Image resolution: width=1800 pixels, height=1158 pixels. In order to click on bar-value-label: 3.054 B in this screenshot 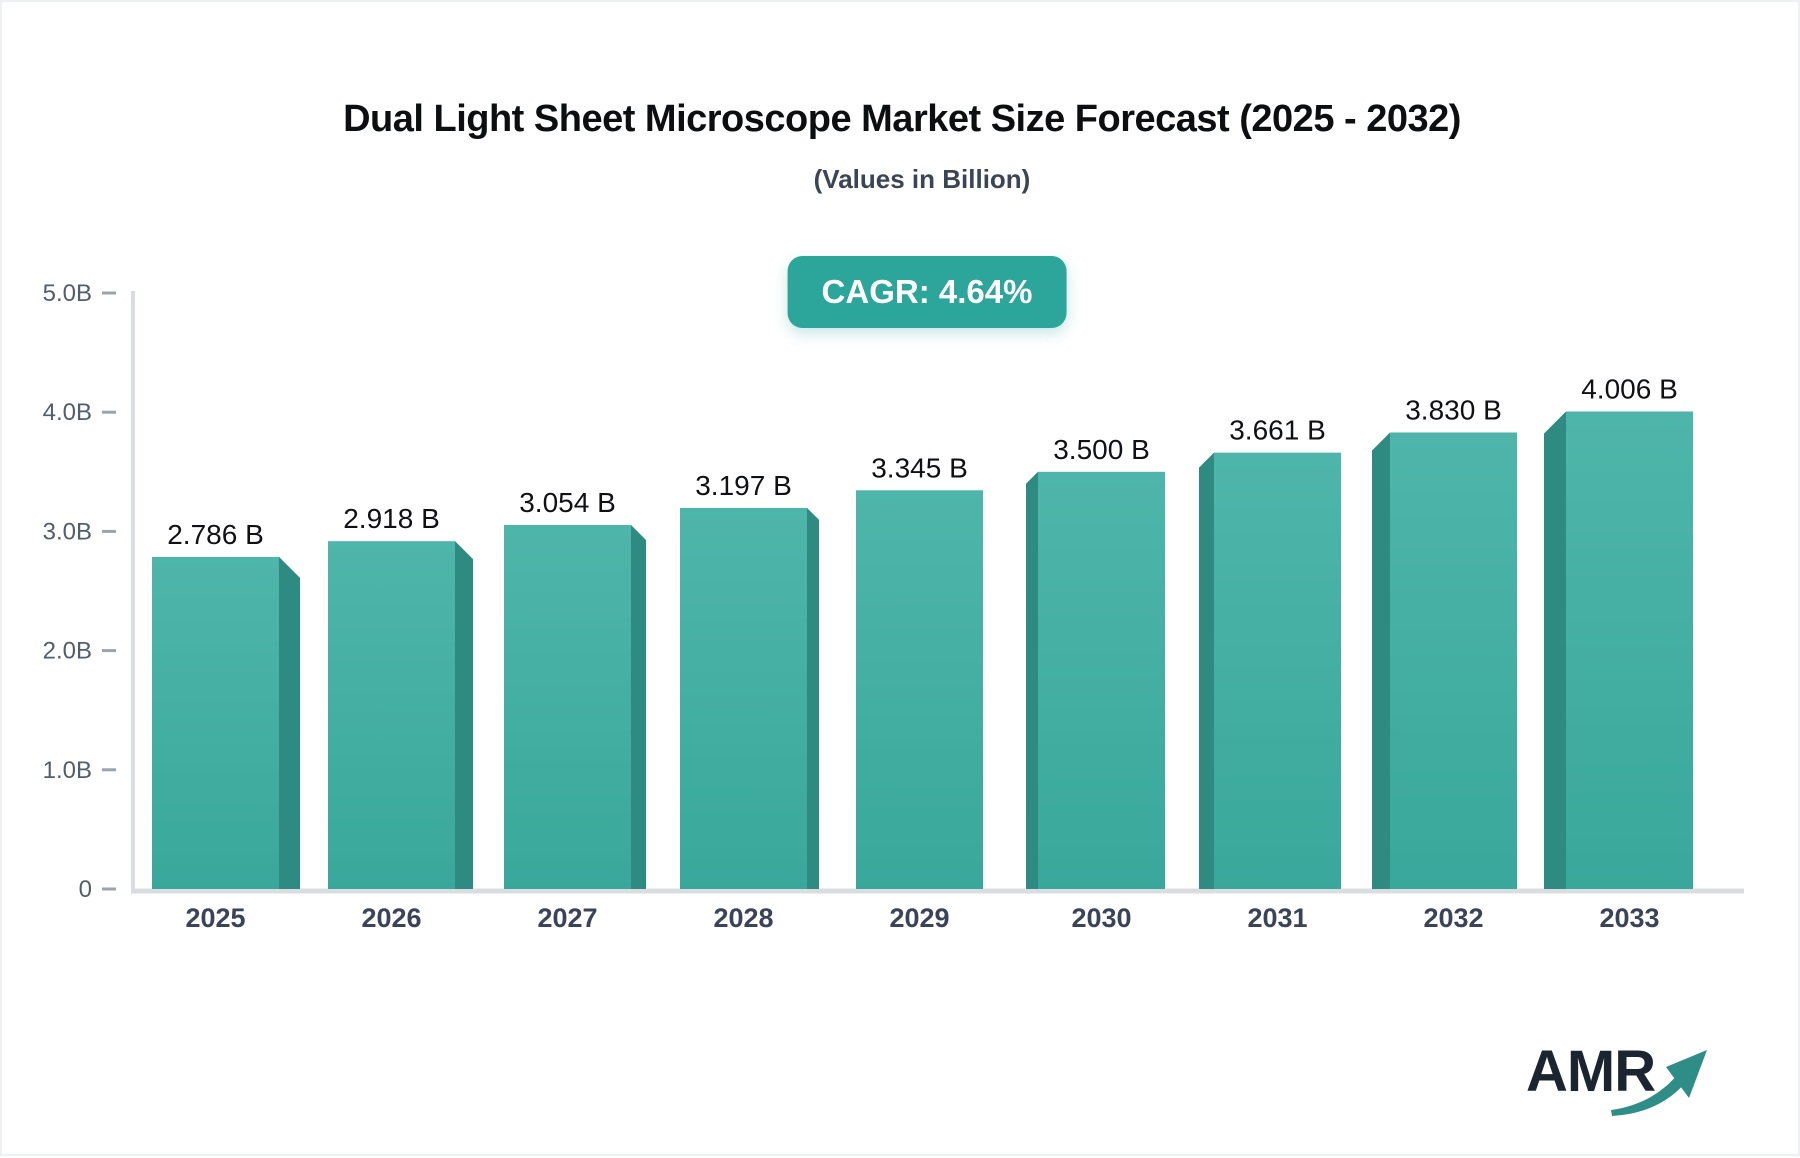, I will do `click(567, 502)`.